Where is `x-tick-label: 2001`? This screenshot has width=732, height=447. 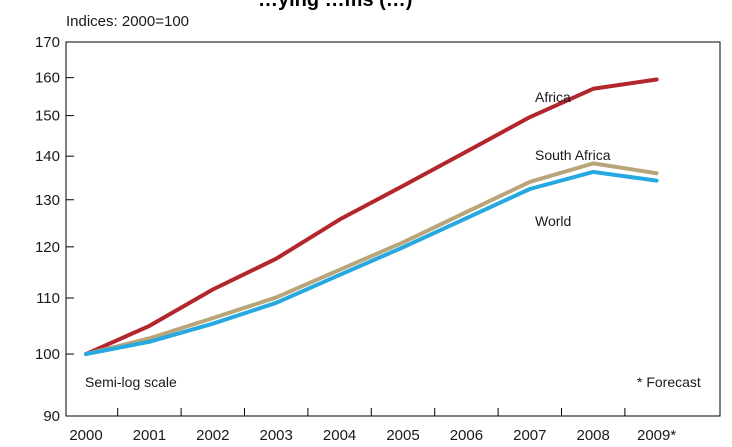 x-tick-label: 2001 is located at coordinates (149, 435).